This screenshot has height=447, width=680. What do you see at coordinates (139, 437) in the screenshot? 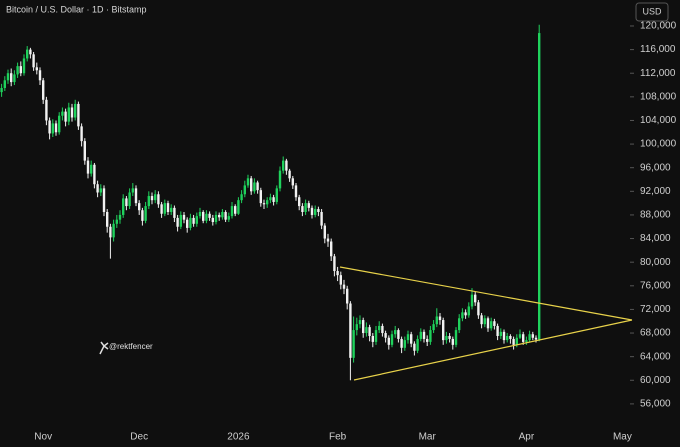
I see `x-tick-label: Dec` at bounding box center [139, 437].